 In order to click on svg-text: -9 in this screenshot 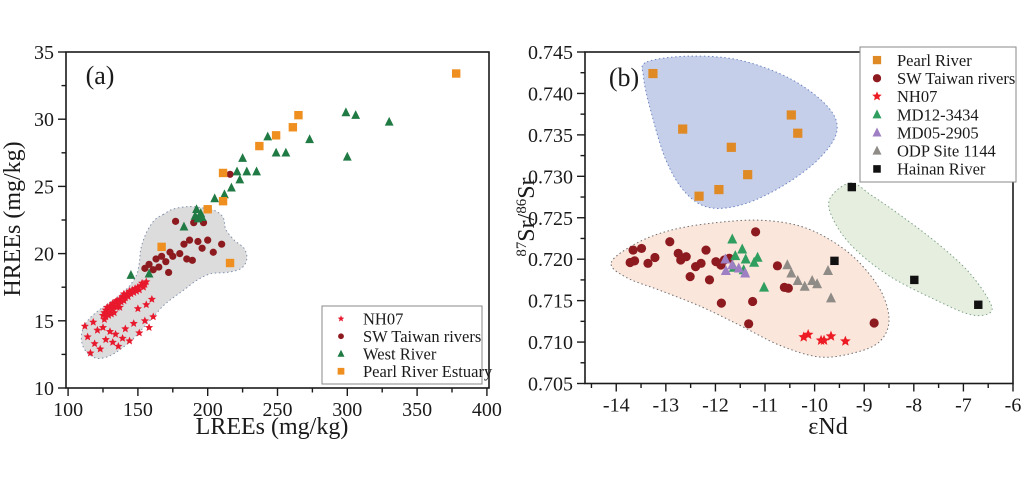, I will do `click(864, 406)`.